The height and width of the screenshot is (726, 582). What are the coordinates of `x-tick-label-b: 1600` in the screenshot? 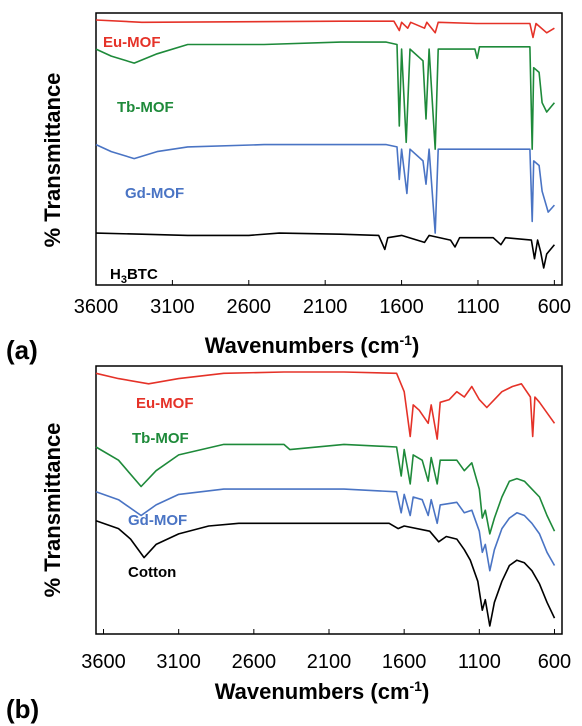 It's located at (404, 662).